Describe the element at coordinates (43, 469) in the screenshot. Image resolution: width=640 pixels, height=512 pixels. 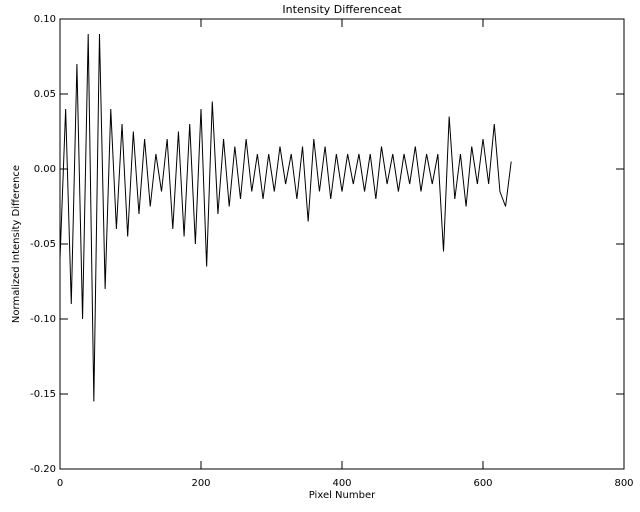
I see `y-tick-label: -0.20` at that location.